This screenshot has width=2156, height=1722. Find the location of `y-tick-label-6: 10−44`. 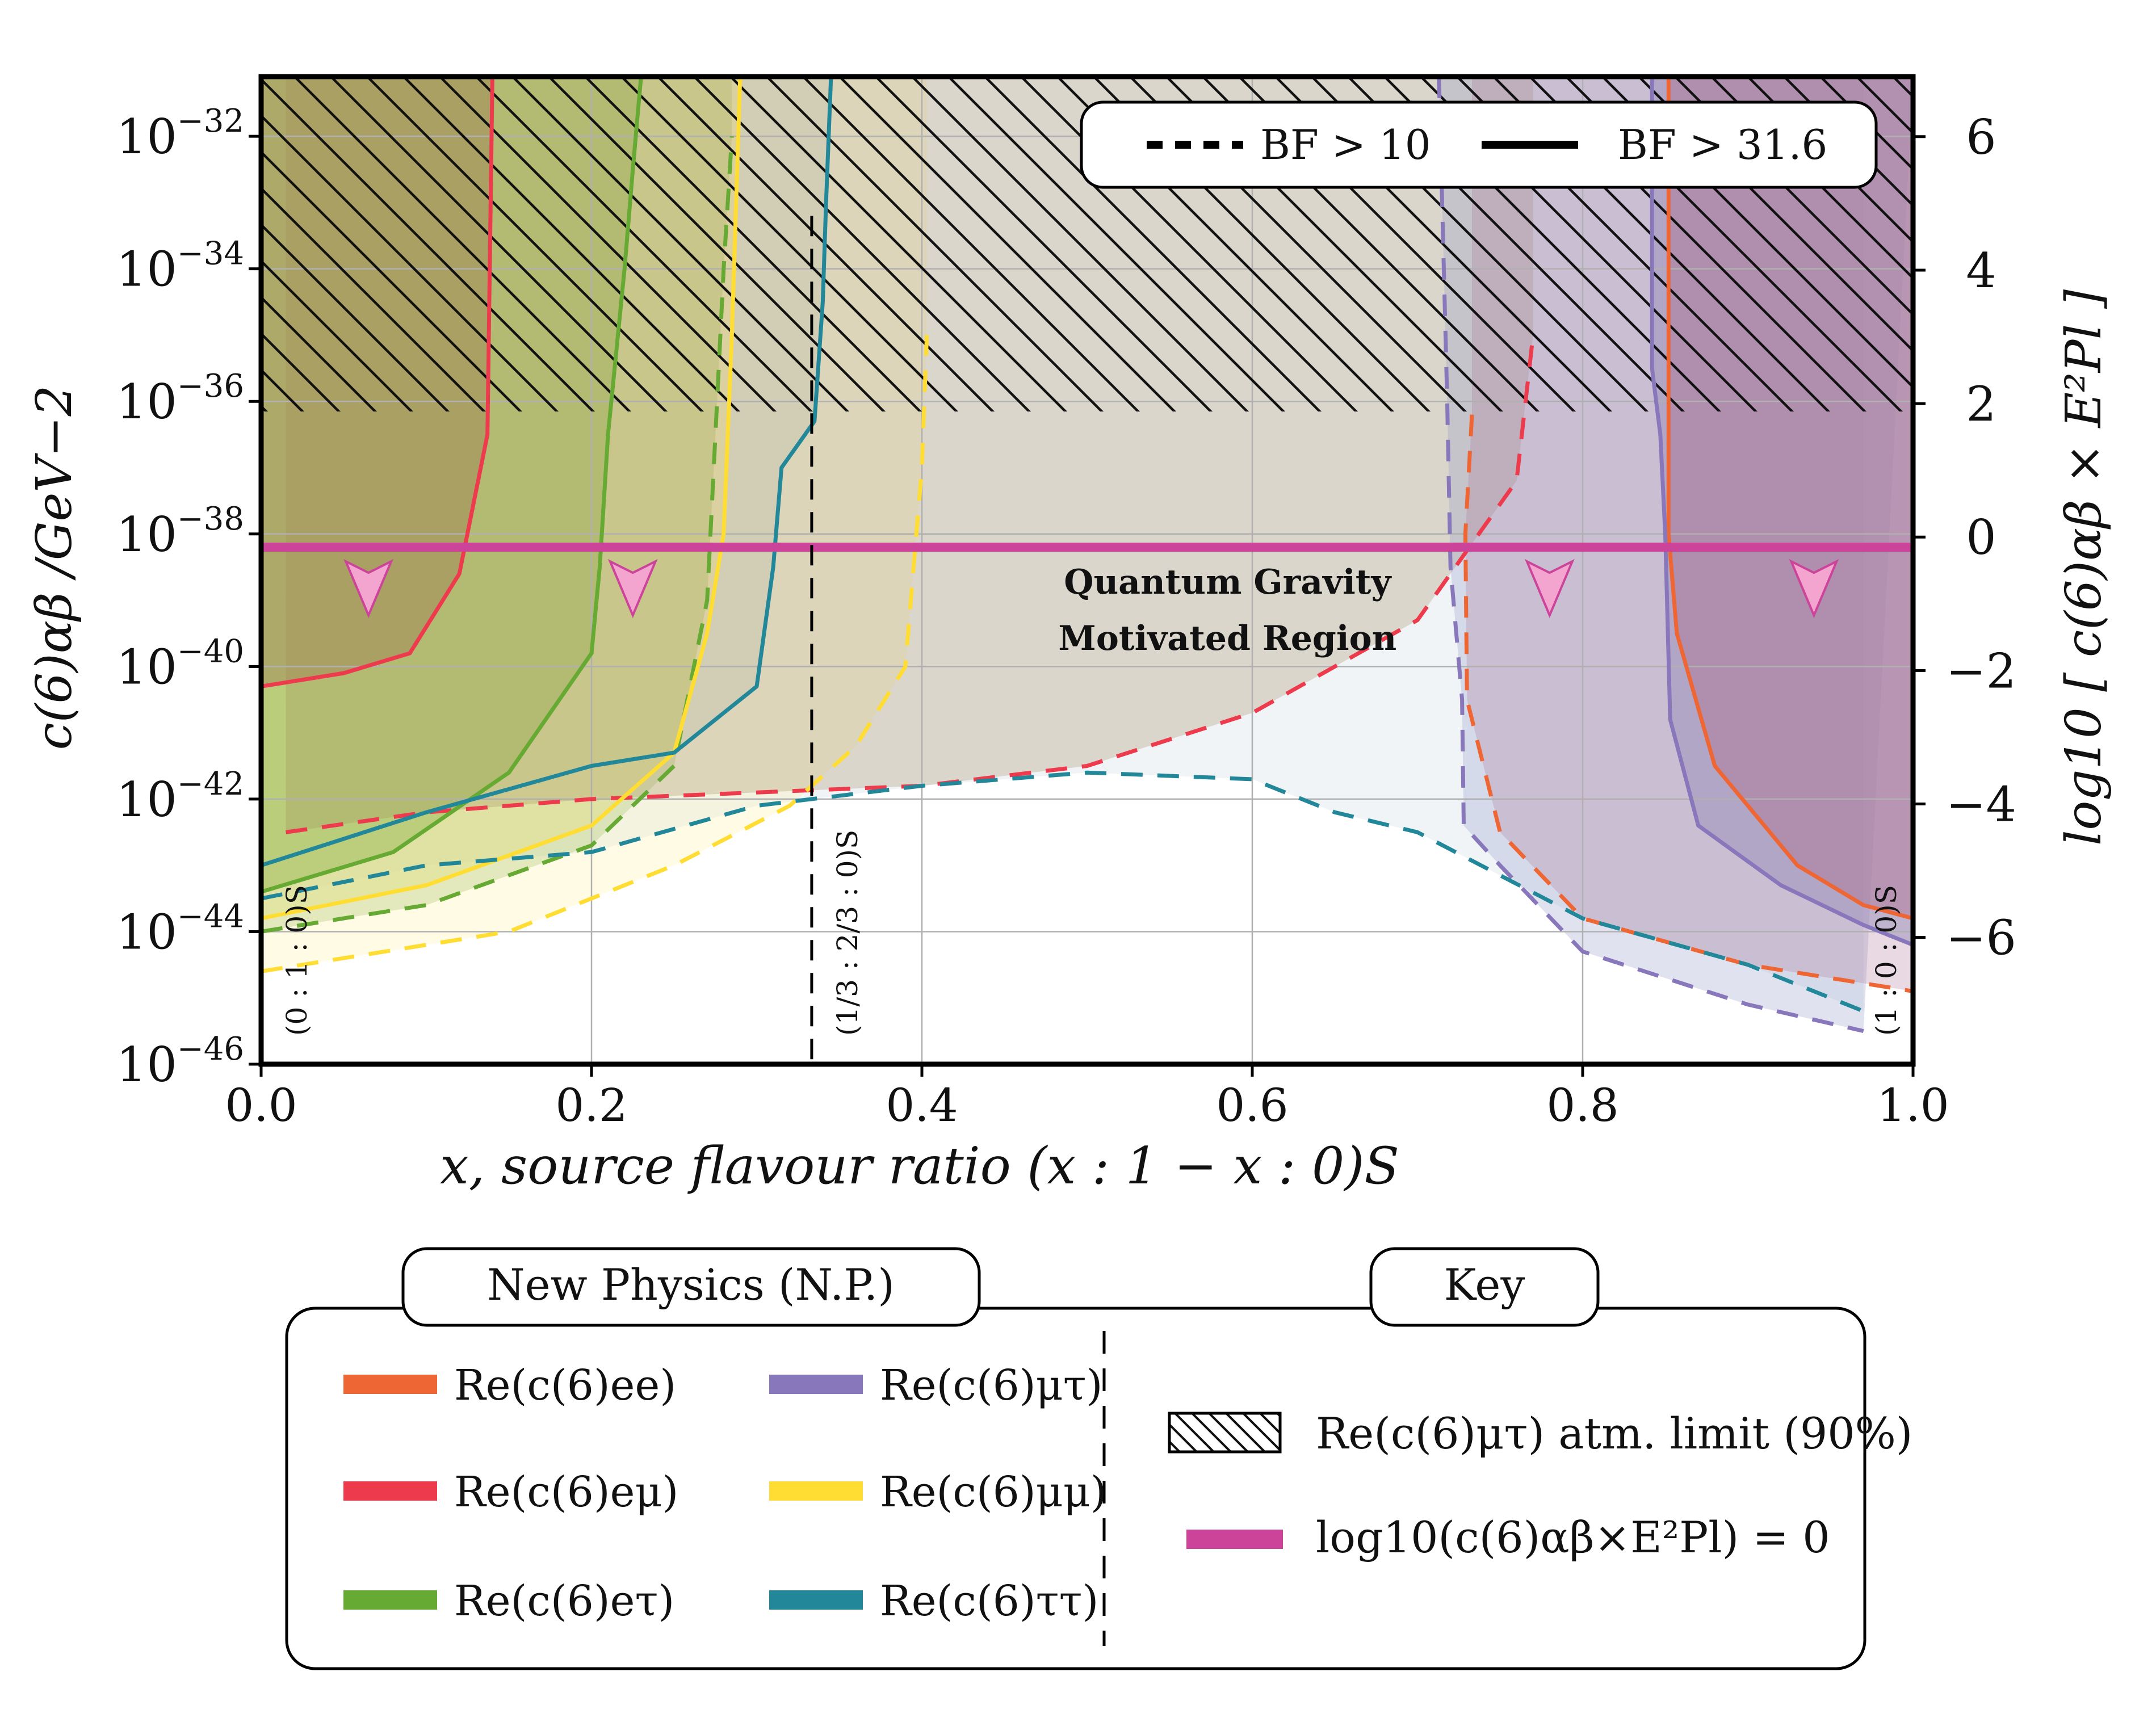

y-tick-label-6: 10−44 is located at coordinates (180, 929).